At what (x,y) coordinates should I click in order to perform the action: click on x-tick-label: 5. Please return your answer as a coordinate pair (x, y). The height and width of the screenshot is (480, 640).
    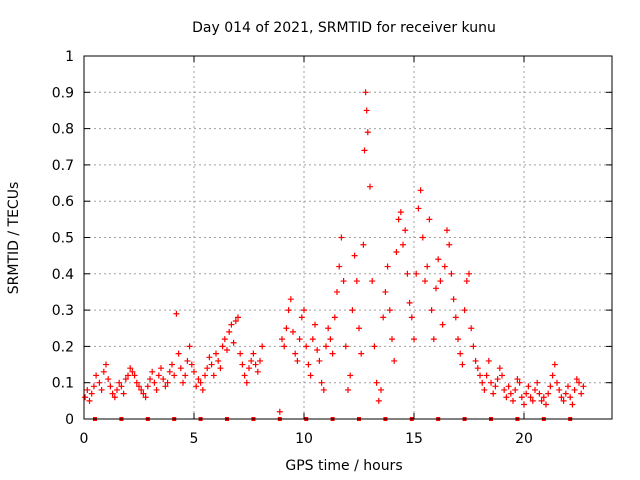
    Looking at the image, I should click on (194, 439).